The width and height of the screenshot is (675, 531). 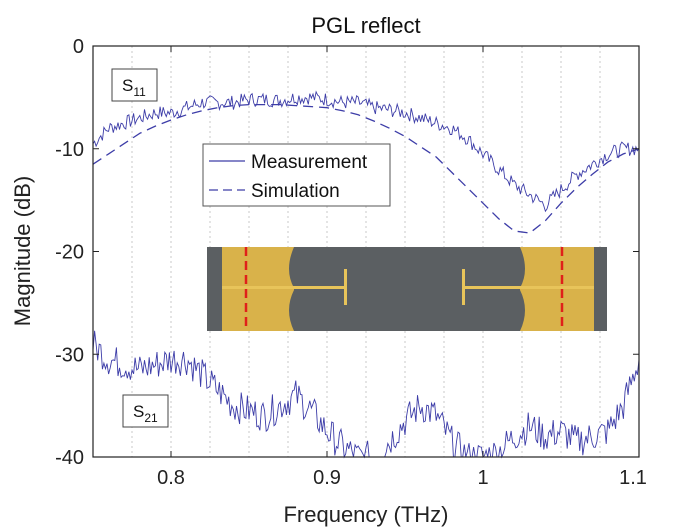 What do you see at coordinates (283, 287) in the screenshot?
I see `inset-left-line` at bounding box center [283, 287].